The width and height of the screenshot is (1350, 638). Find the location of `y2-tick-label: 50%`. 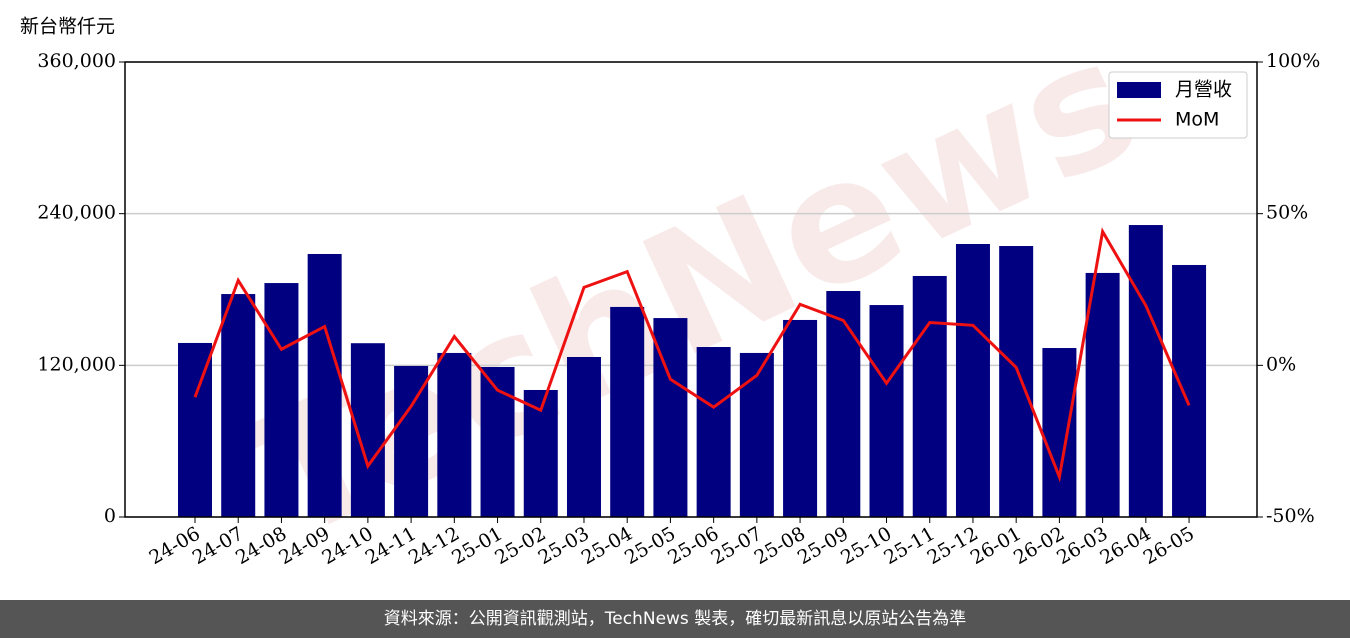

y2-tick-label: 50% is located at coordinates (1287, 213).